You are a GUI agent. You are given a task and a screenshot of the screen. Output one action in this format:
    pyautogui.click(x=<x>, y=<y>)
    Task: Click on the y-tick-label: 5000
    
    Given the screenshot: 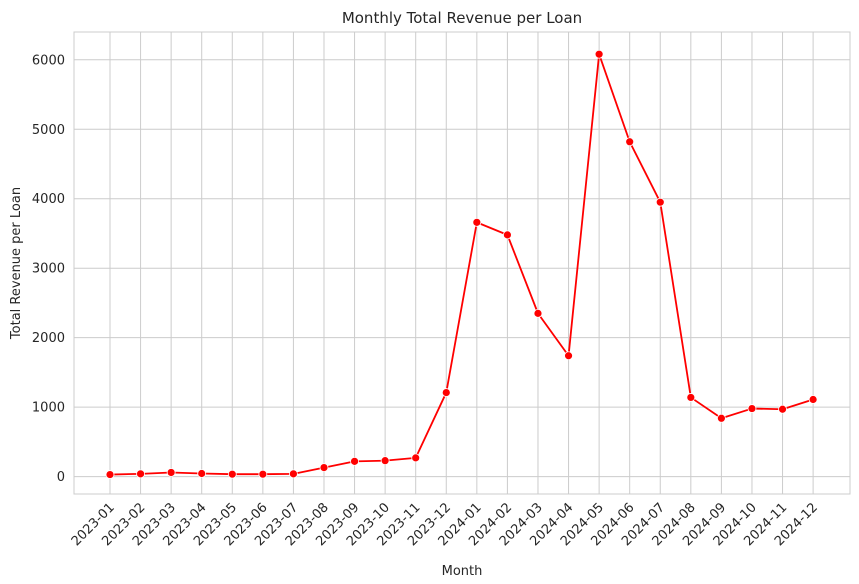 What is the action you would take?
    pyautogui.click(x=48, y=130)
    